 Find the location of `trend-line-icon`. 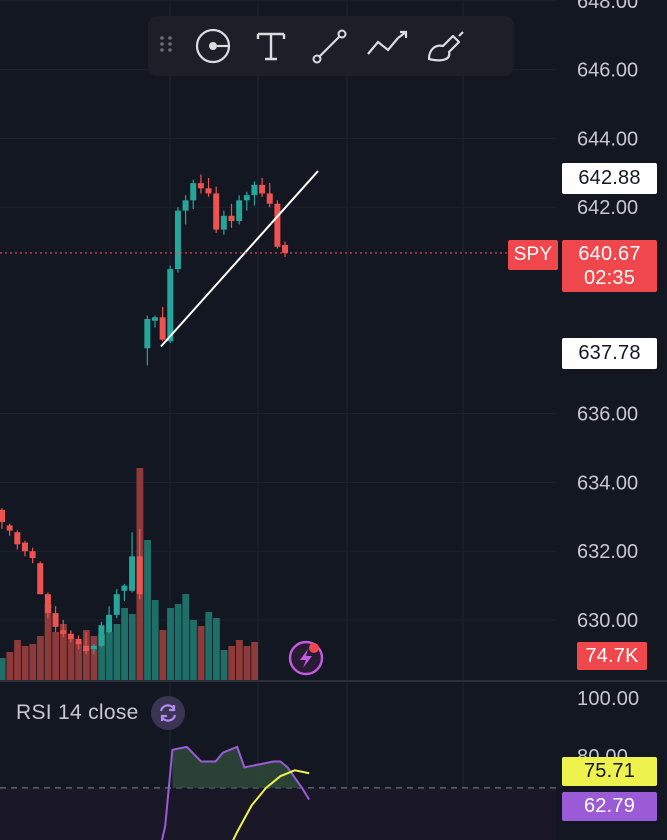

trend-line-icon is located at coordinates (329, 46).